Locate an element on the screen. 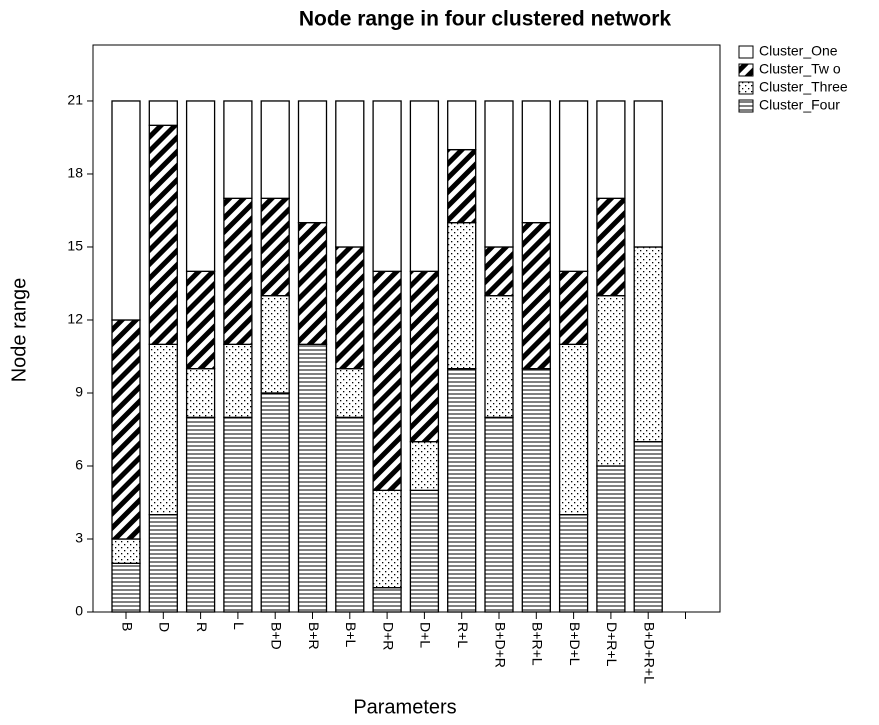 The width and height of the screenshot is (879, 725). y-tick-label: 18 is located at coordinates (75, 173).